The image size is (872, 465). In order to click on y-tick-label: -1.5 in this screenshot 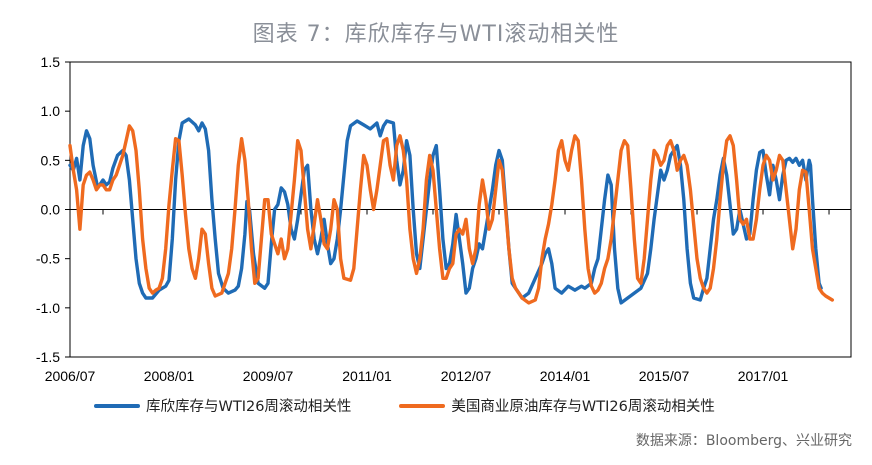, I will do `click(48, 357)`.